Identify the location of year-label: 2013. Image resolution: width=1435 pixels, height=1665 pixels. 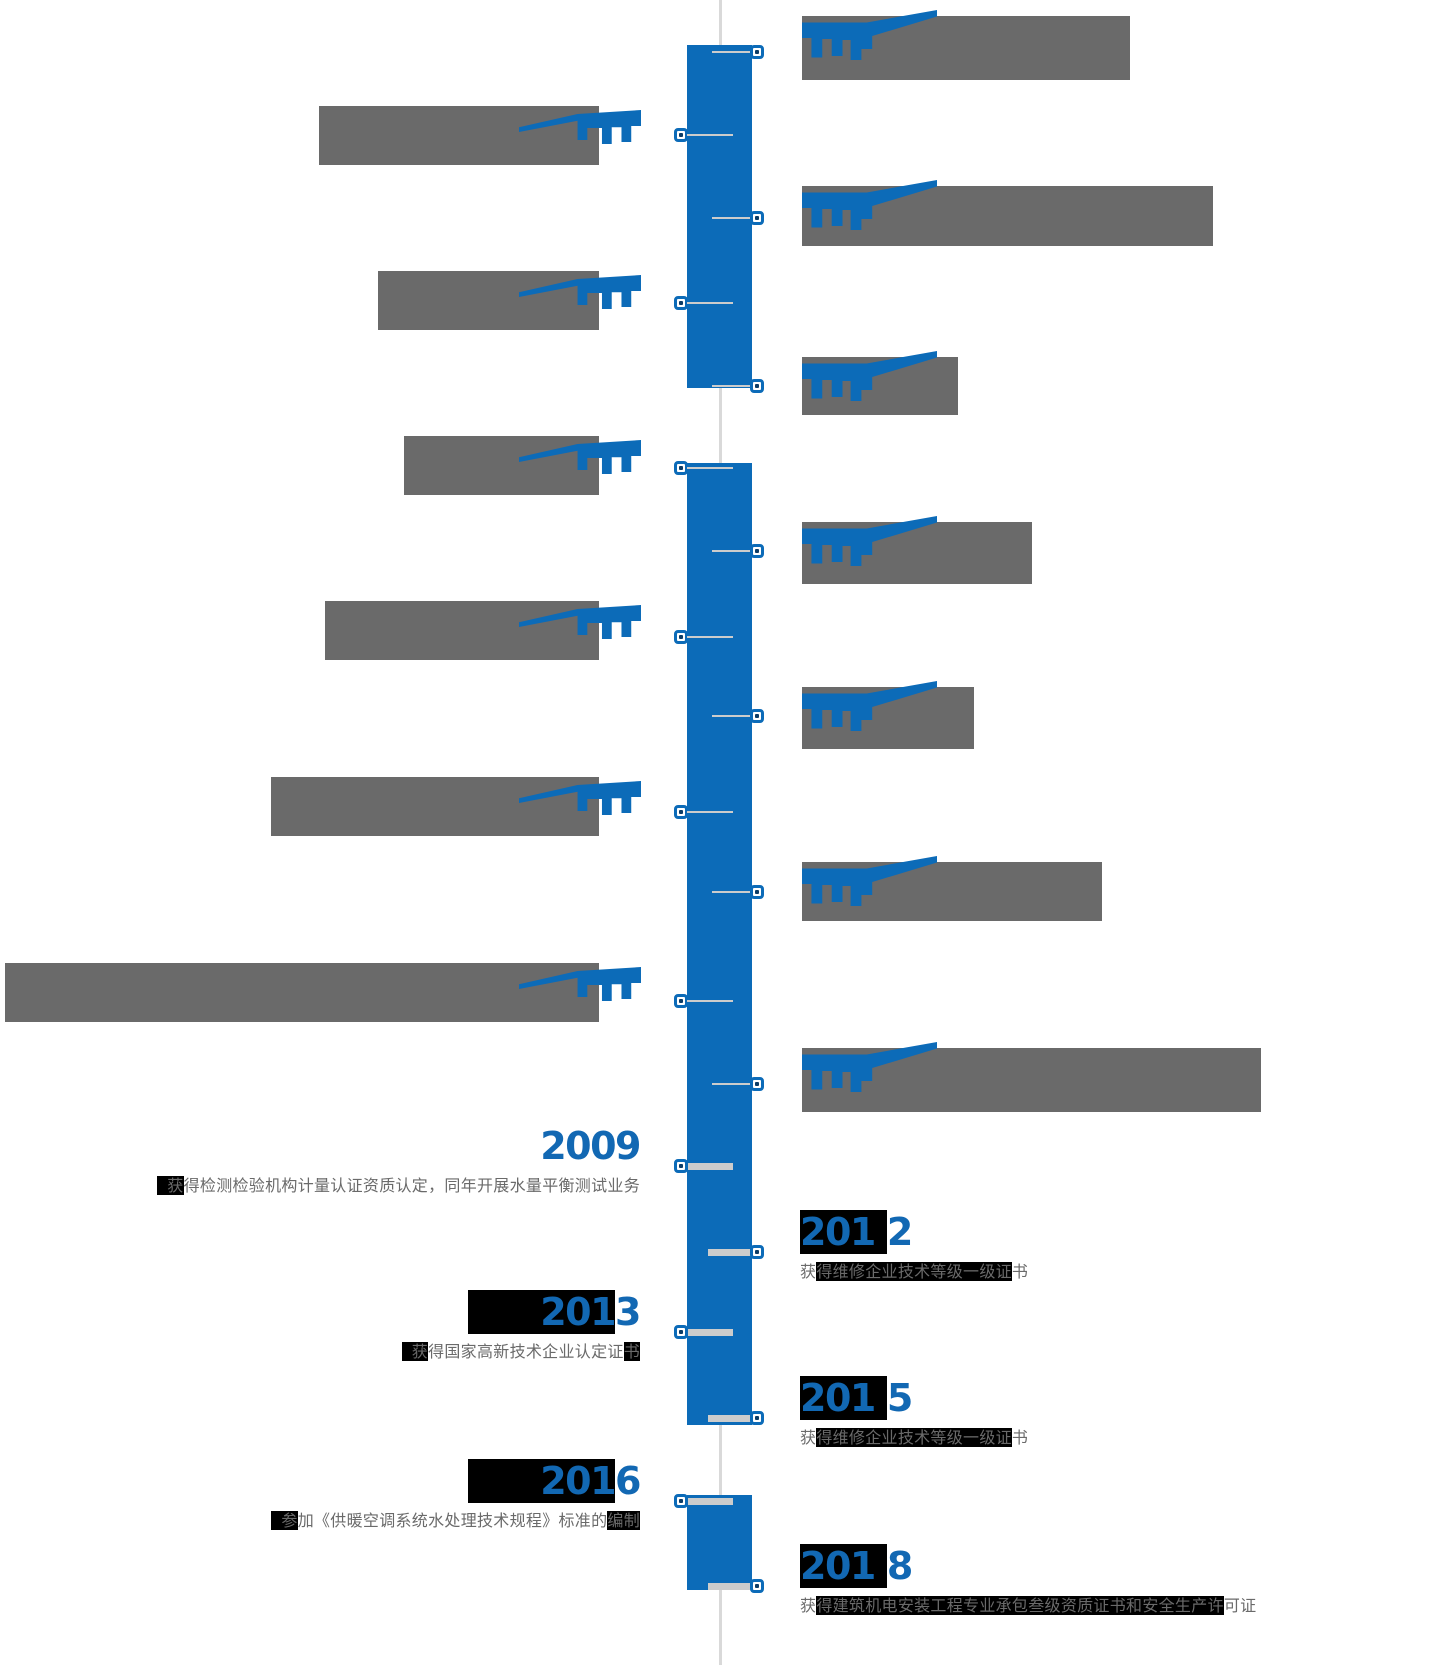
(554, 1312).